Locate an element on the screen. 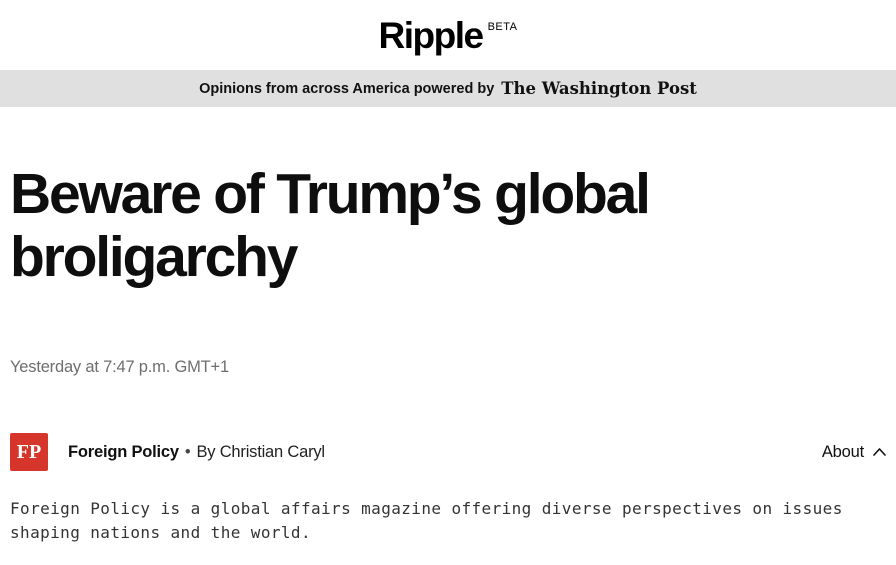 The width and height of the screenshot is (896, 565). byline-text: Foreign Policy • By Christian Caryl is located at coordinates (196, 452).